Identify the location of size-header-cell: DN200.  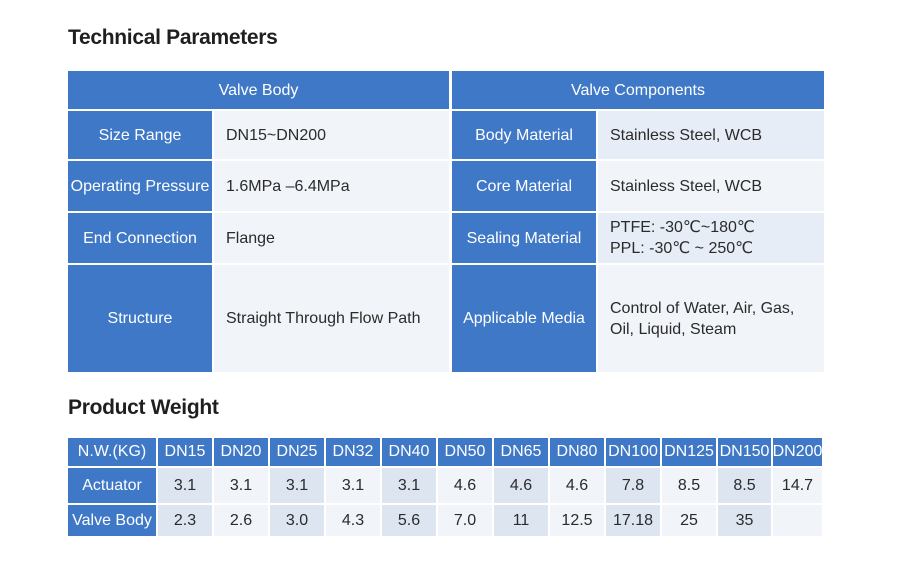
(797, 452).